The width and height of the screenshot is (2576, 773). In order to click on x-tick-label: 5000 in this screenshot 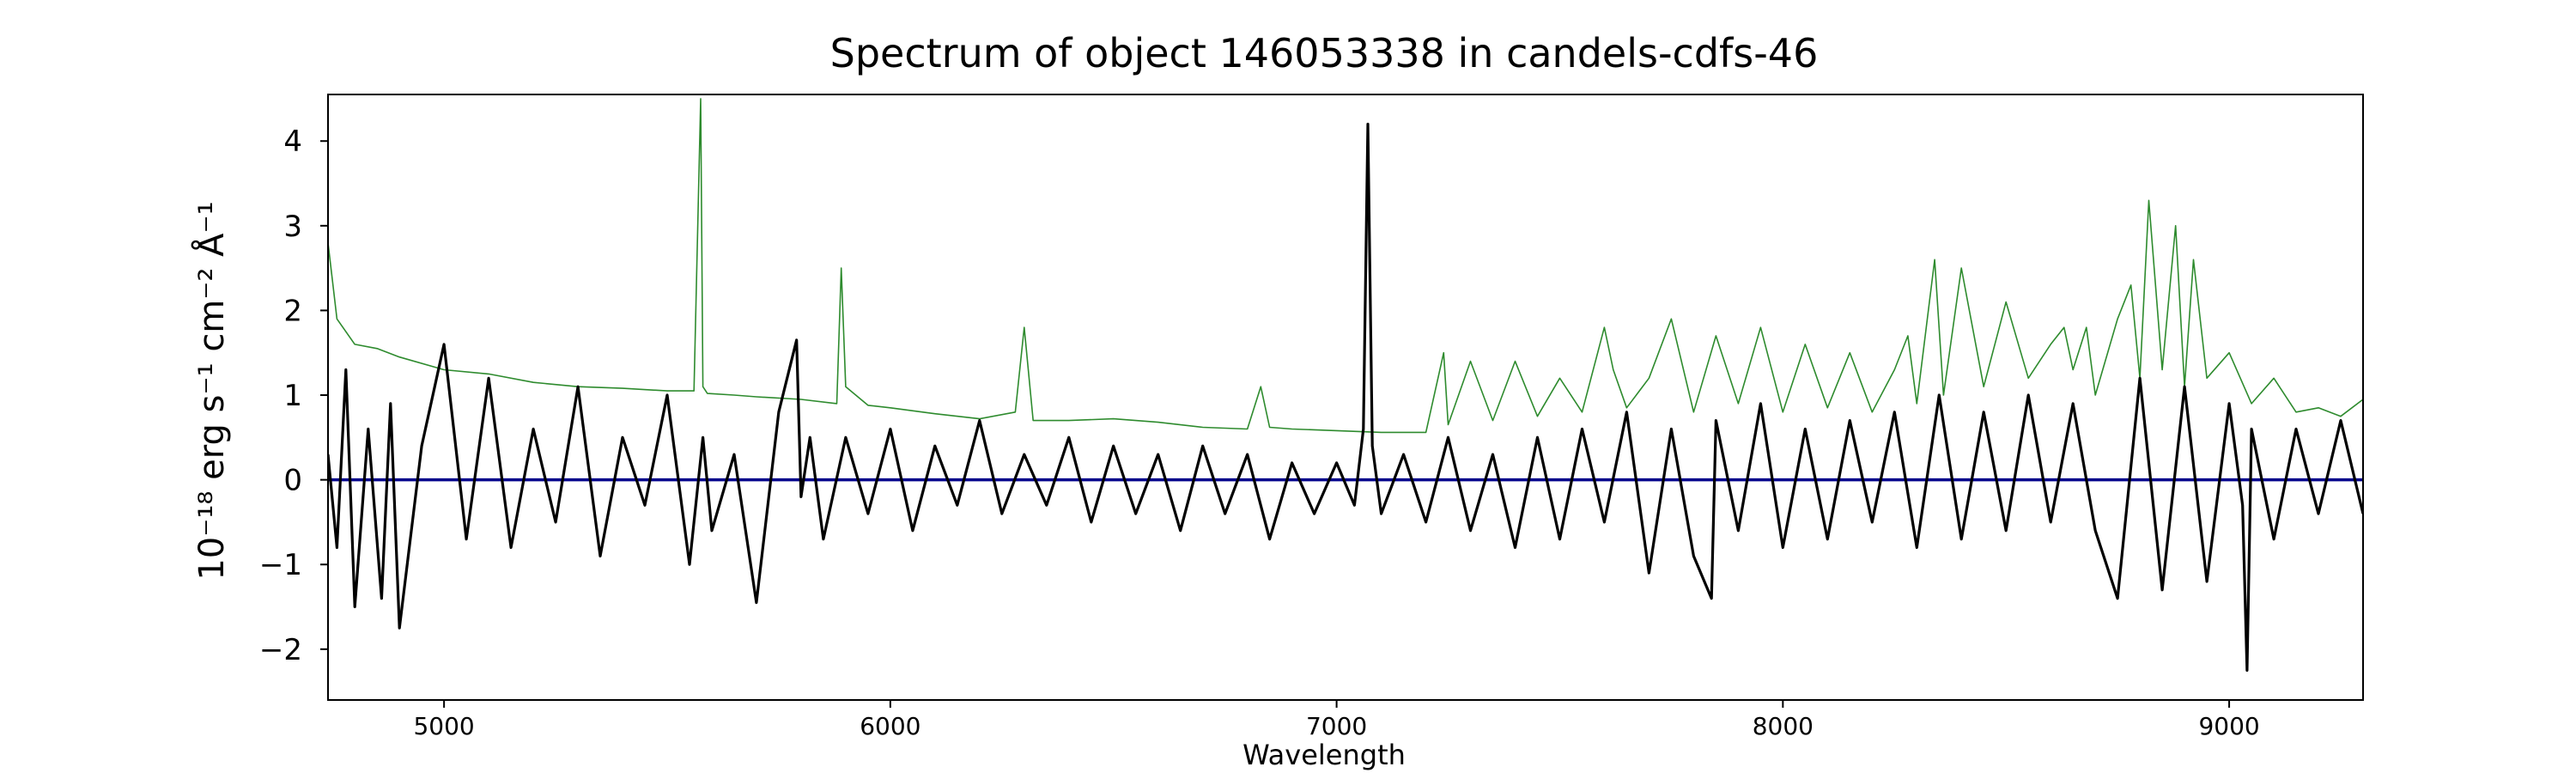, I will do `click(444, 726)`.